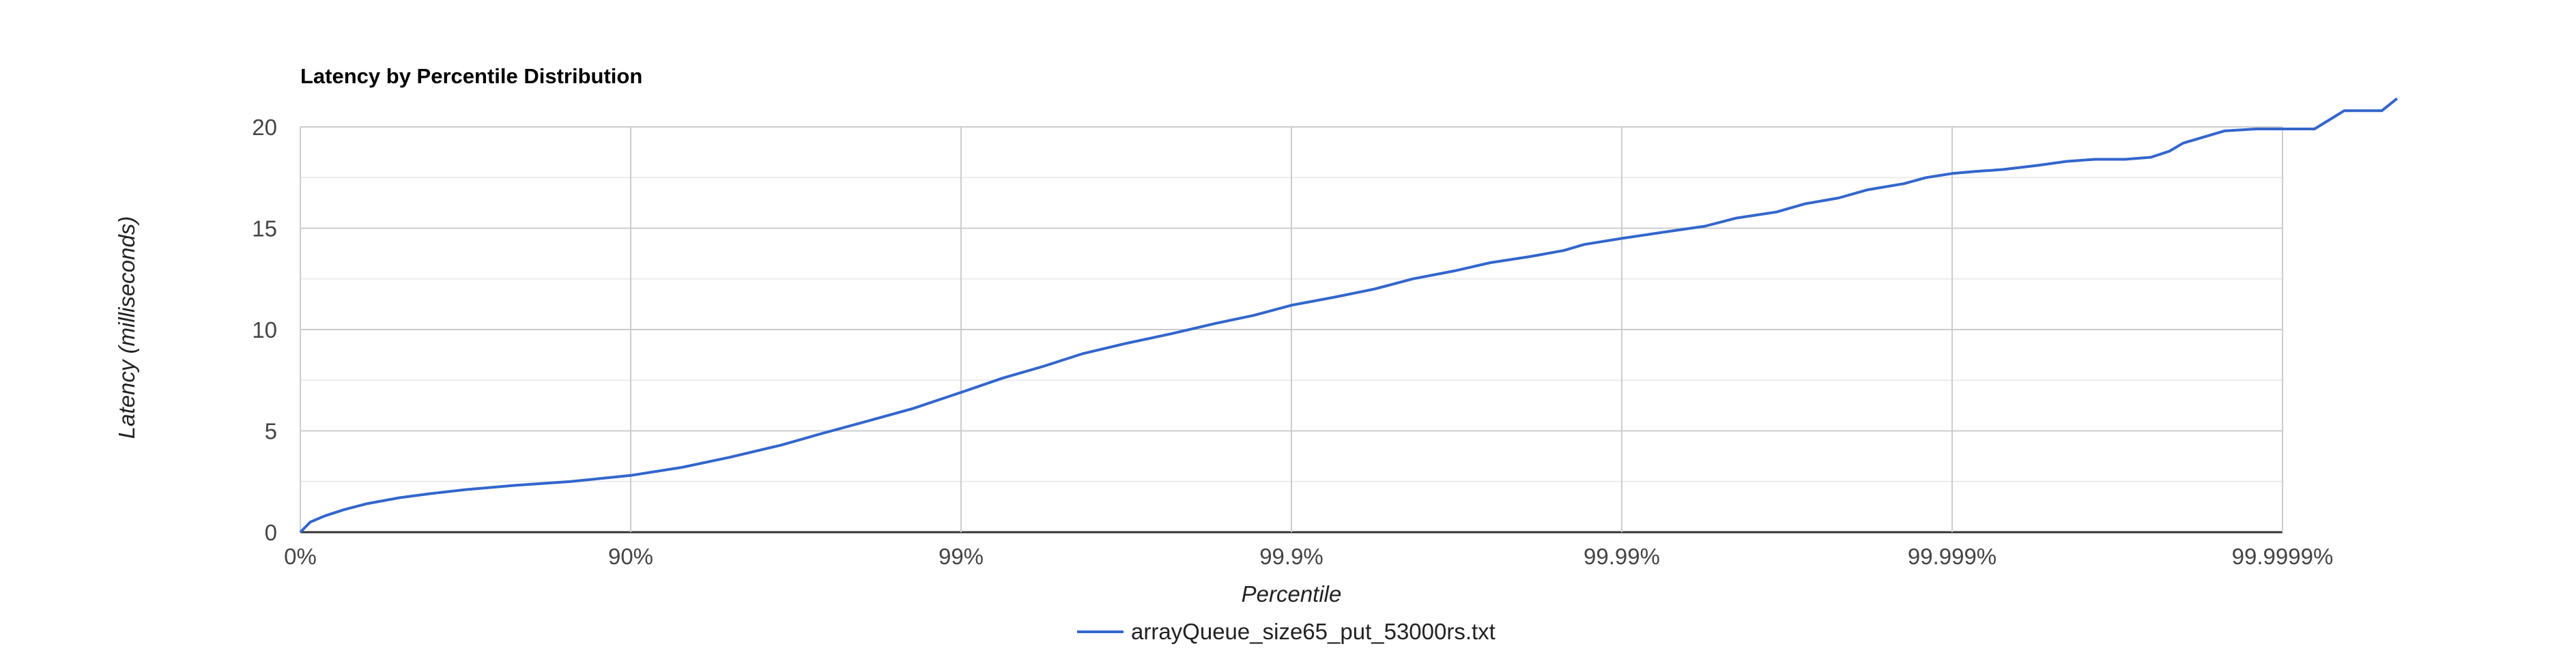  What do you see at coordinates (2283, 556) in the screenshot?
I see `x-tick-label: 99.9999%` at bounding box center [2283, 556].